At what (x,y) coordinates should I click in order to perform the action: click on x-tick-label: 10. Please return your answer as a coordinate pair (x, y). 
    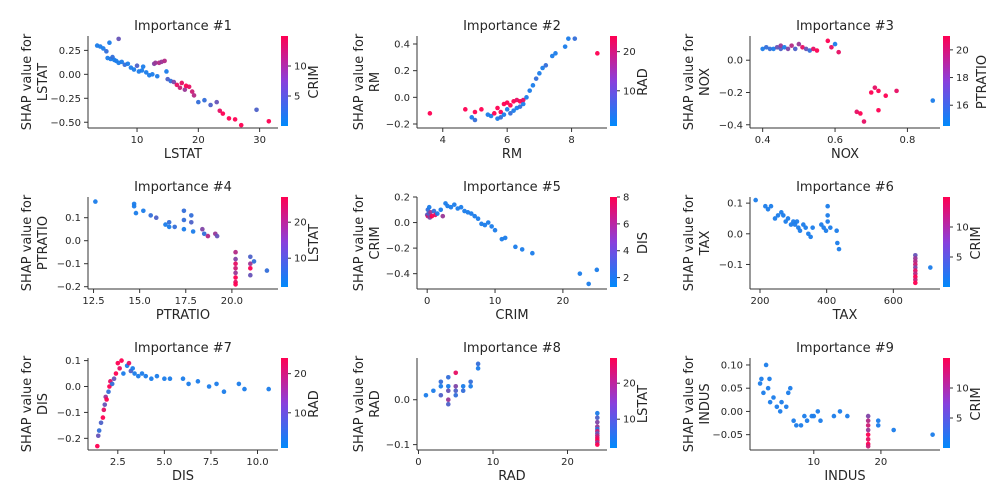
    Looking at the image, I should click on (493, 462).